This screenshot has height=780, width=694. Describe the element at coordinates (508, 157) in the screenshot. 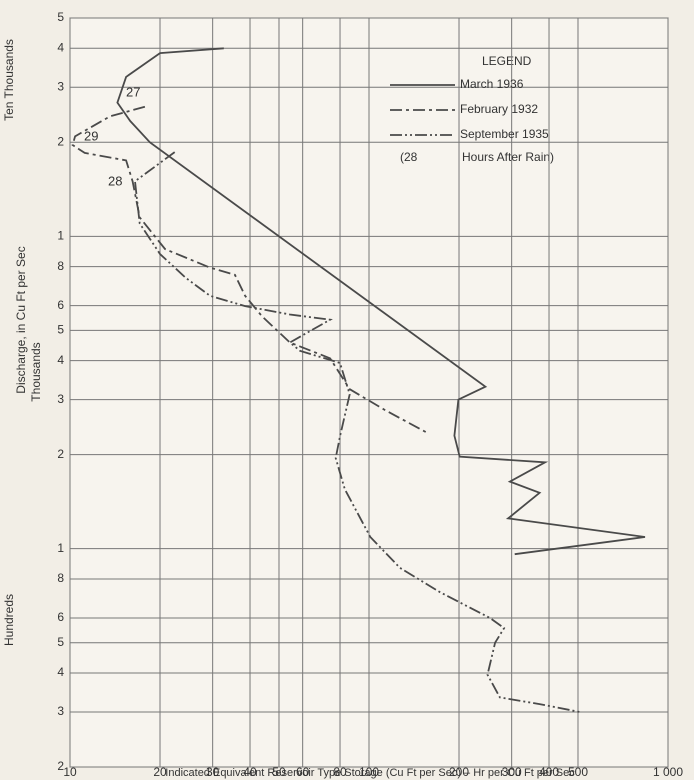

I see `legend-note: Hours After Rain)` at that location.